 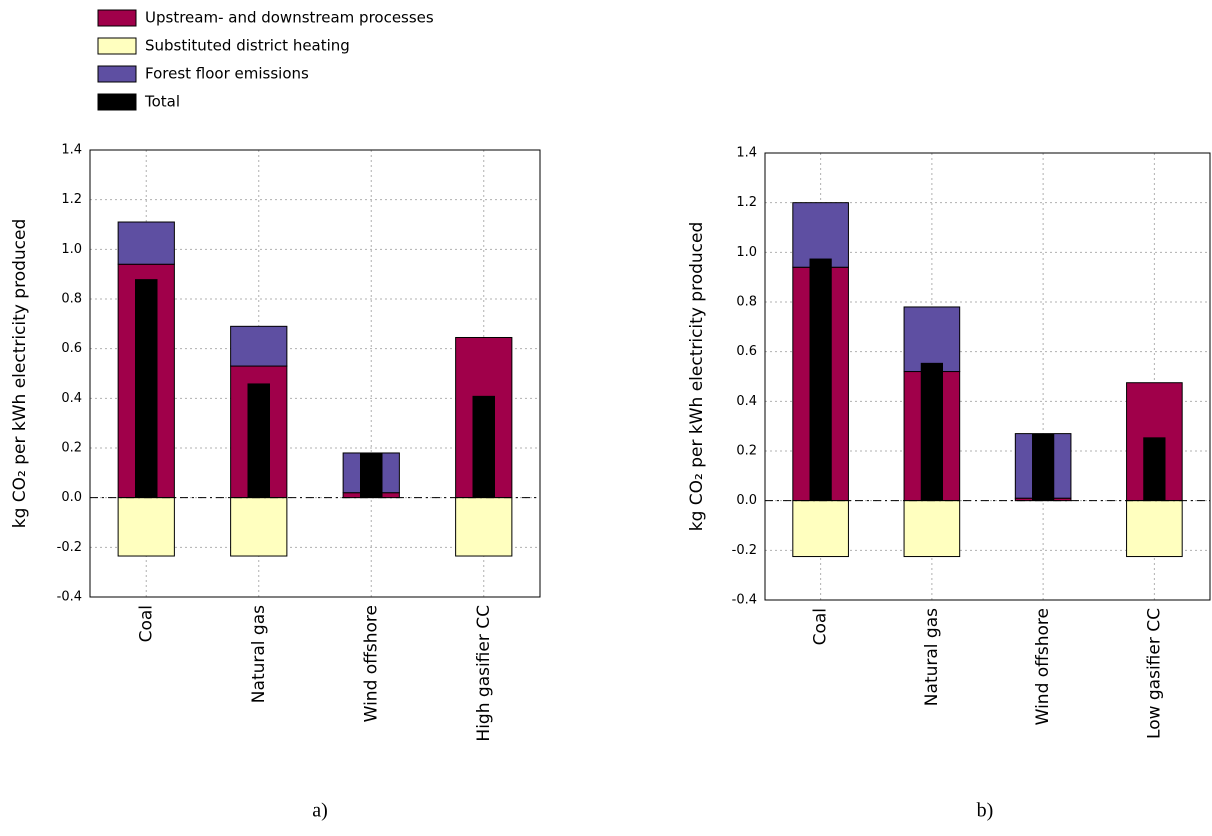 I want to click on legend-label: Upstream- and downstream processes, so click(x=289, y=18).